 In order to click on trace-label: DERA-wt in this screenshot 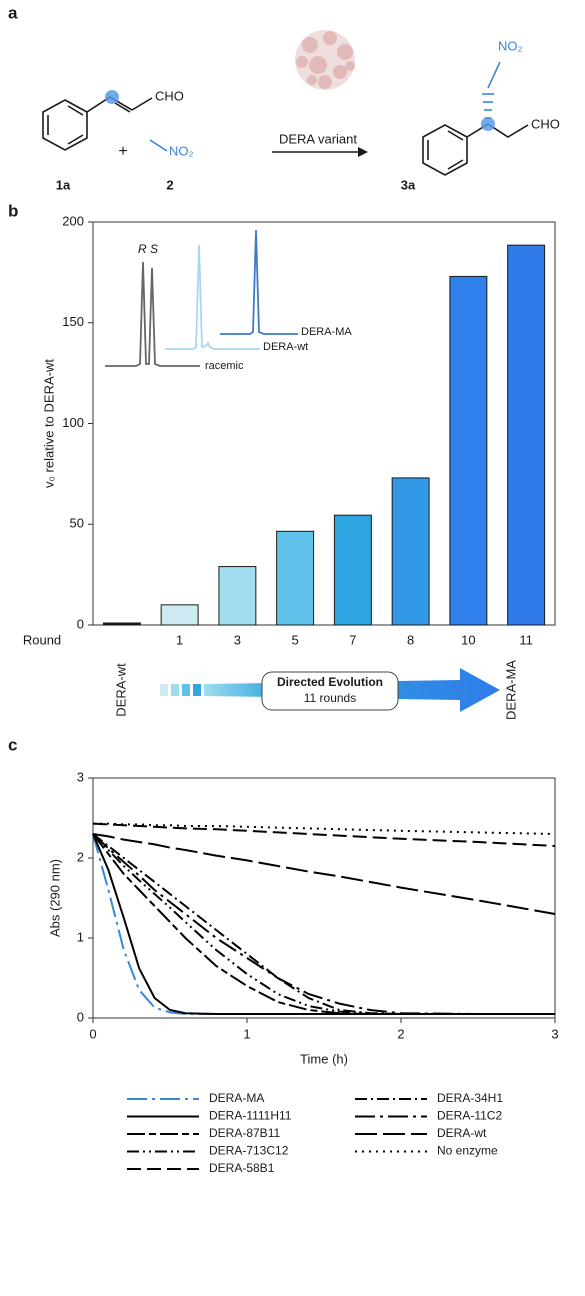, I will do `click(285, 347)`.